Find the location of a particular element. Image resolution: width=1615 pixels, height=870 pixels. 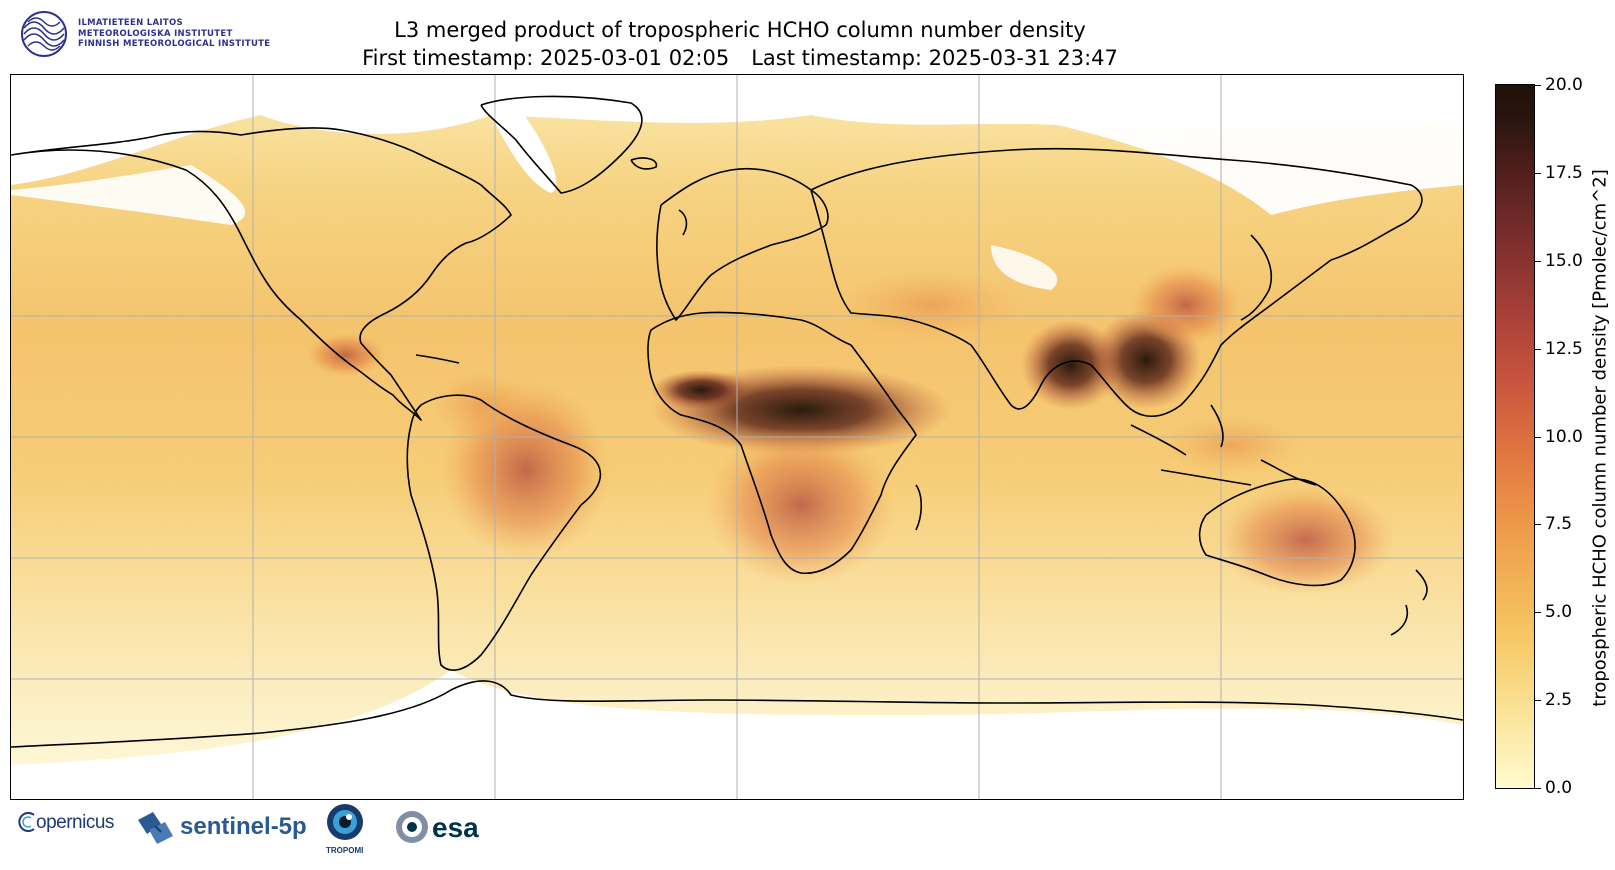

copernicus-logo: opernicus is located at coordinates (66, 823).